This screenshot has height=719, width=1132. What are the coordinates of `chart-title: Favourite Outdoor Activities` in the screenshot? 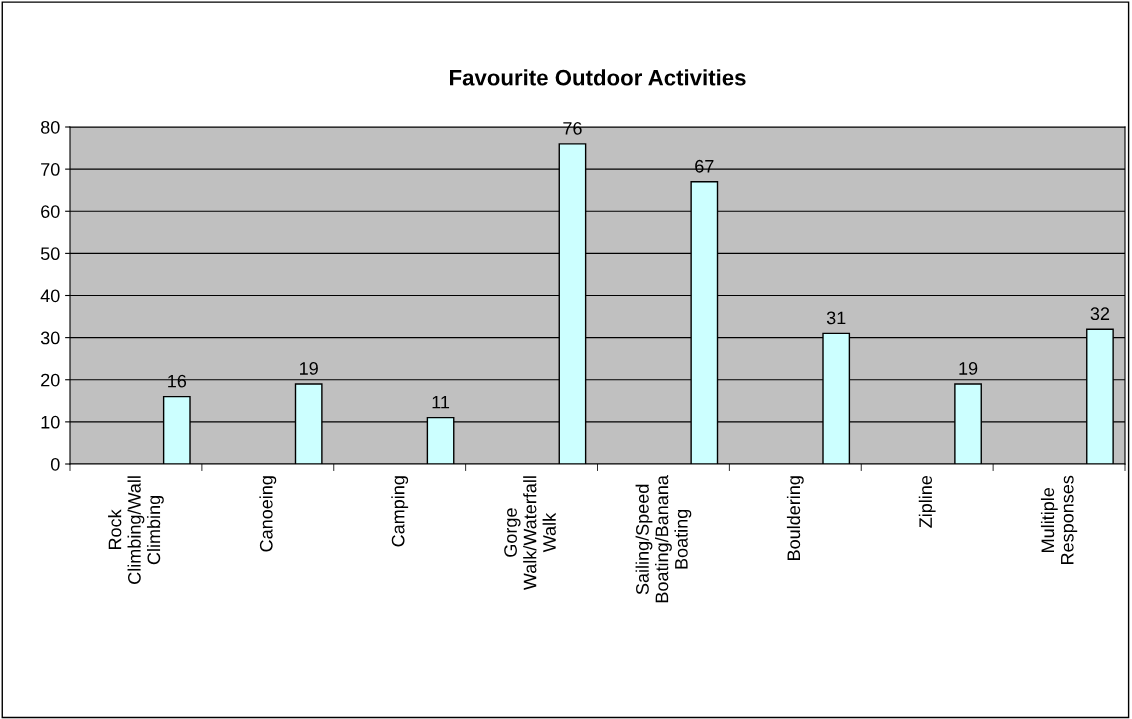 It's located at (598, 77).